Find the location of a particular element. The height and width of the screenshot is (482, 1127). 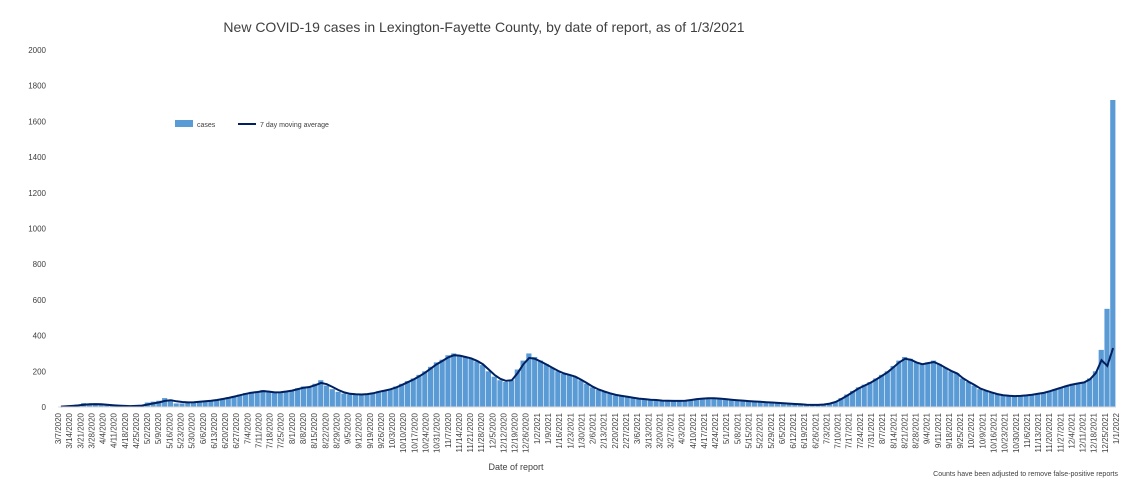

x-tick-label: 7/18/2020 is located at coordinates (270, 430).